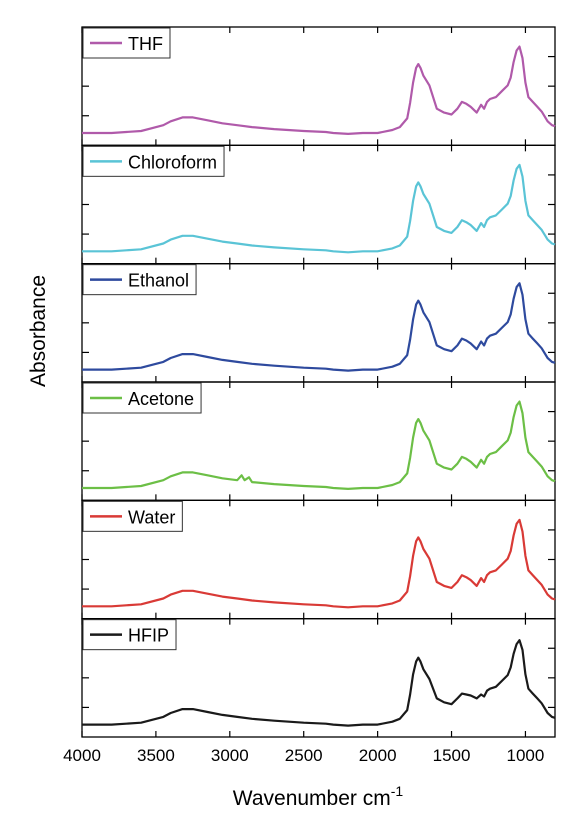  What do you see at coordinates (126, 43) in the screenshot?
I see `legend-thf: THF` at bounding box center [126, 43].